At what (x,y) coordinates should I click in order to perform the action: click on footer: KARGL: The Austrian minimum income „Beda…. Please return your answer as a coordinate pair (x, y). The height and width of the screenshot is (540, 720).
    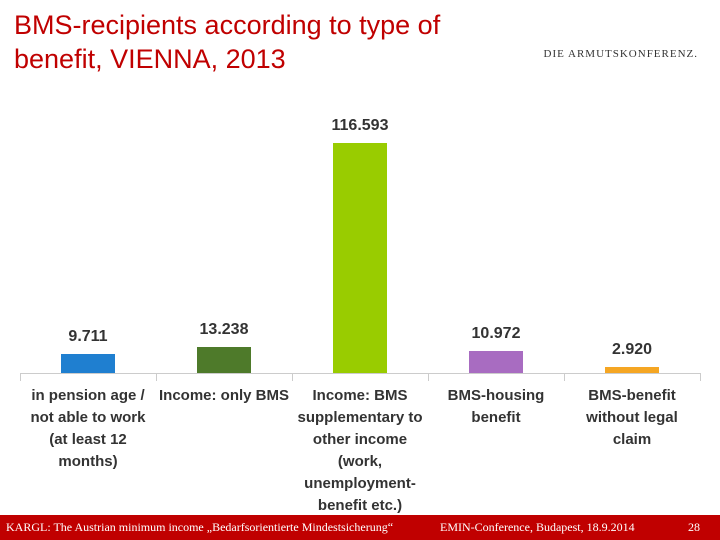
    Looking at the image, I should click on (360, 527).